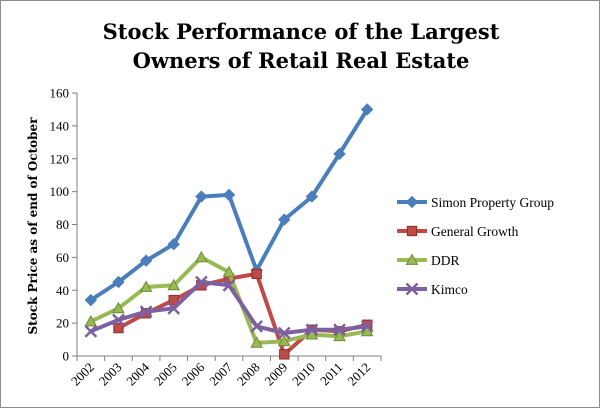  Describe the element at coordinates (82, 374) in the screenshot. I see `x-tick-label: 2002` at that location.